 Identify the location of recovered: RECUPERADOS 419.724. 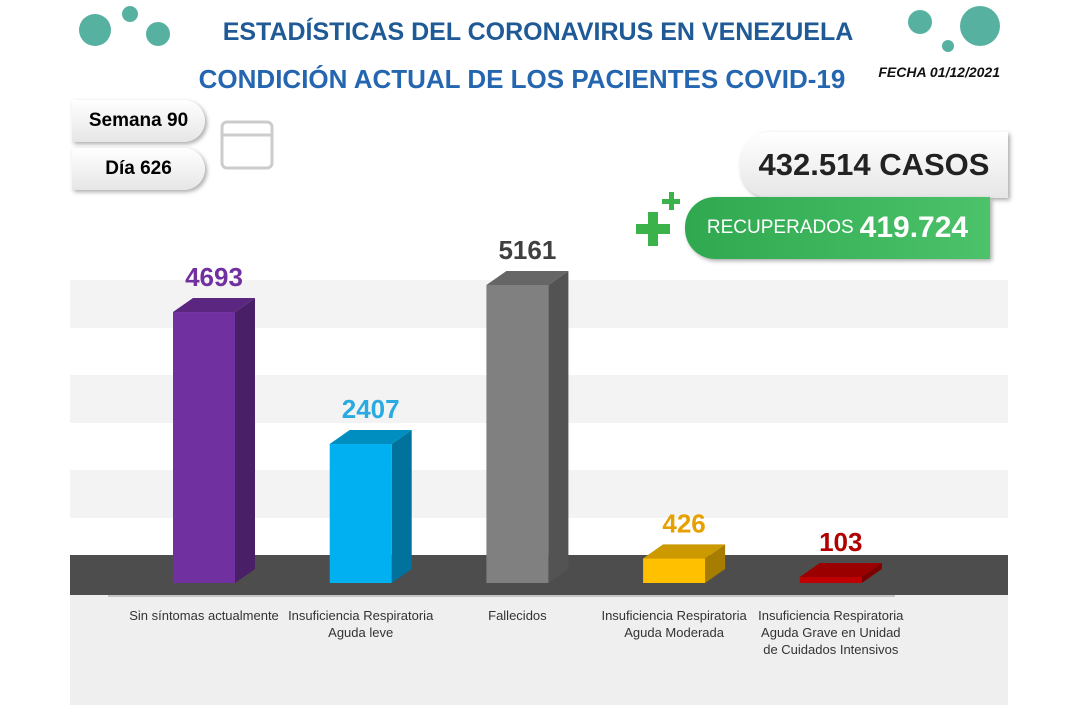
(837, 228).